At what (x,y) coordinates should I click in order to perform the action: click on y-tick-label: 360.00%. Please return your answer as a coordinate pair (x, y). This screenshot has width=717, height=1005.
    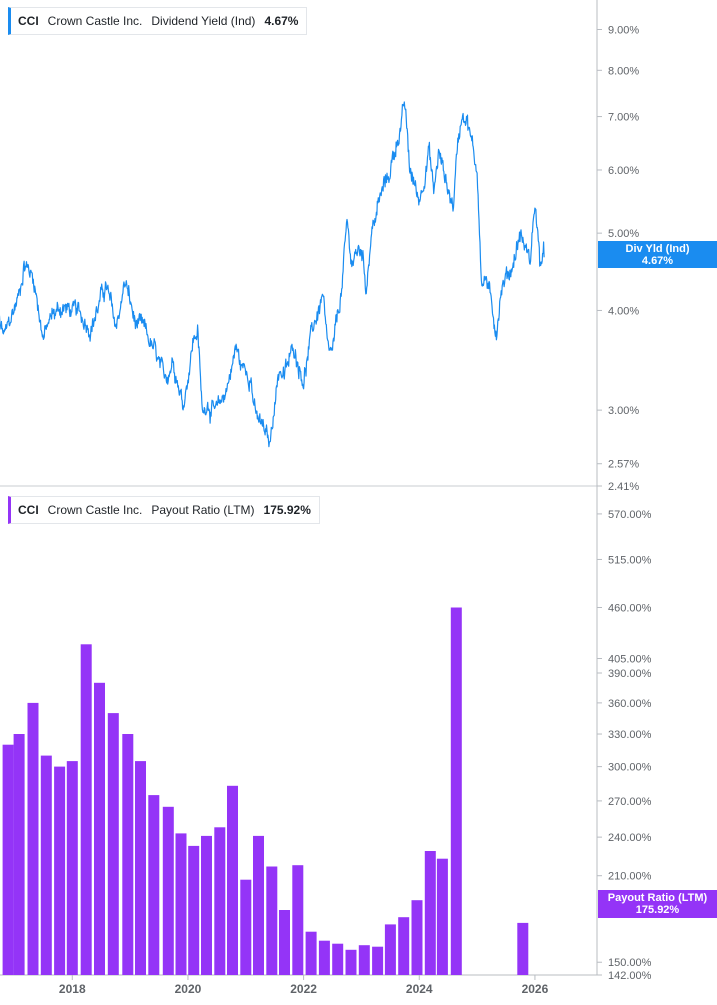
    Looking at the image, I should click on (630, 704).